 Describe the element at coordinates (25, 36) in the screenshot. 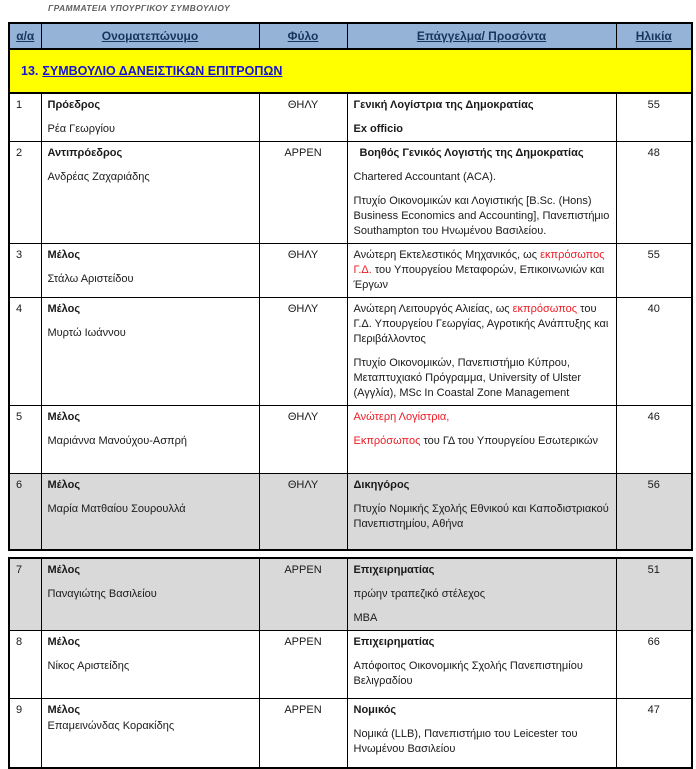

I see `column-header-label: α/α` at that location.